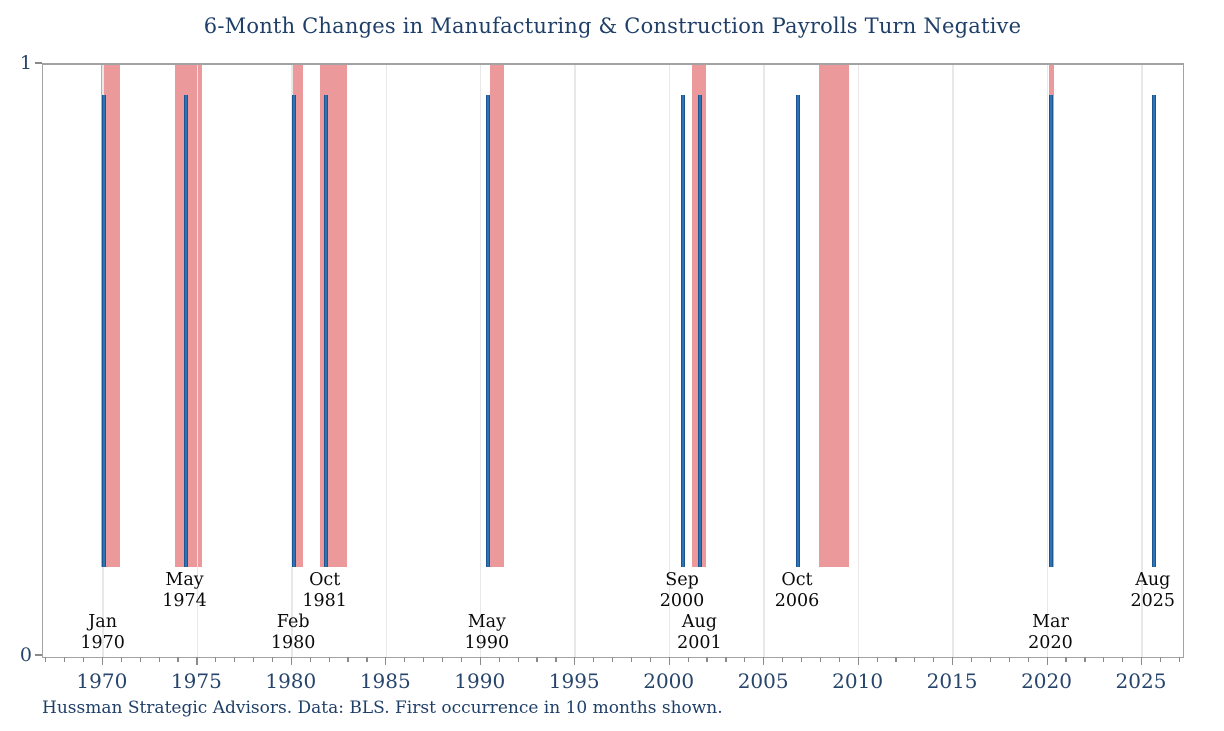  Describe the element at coordinates (184, 601) in the screenshot. I see `event-year-text: 1974` at that location.